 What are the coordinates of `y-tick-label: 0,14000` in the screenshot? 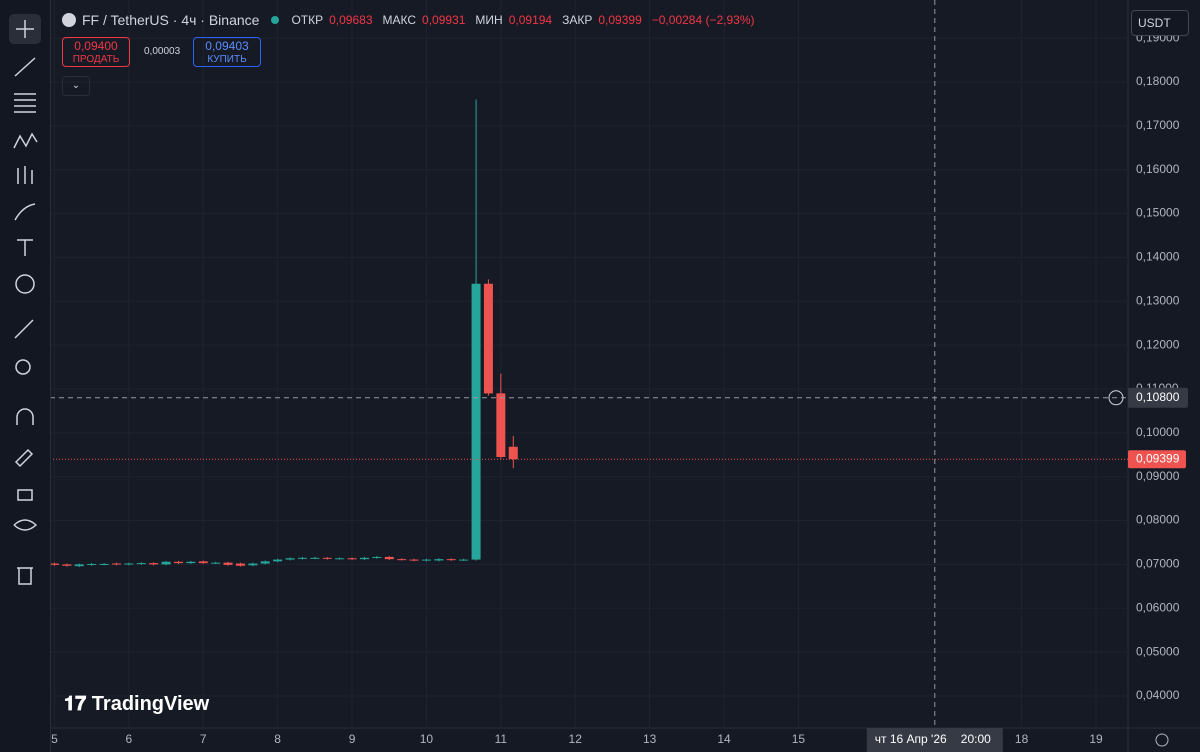 It's located at (1158, 257).